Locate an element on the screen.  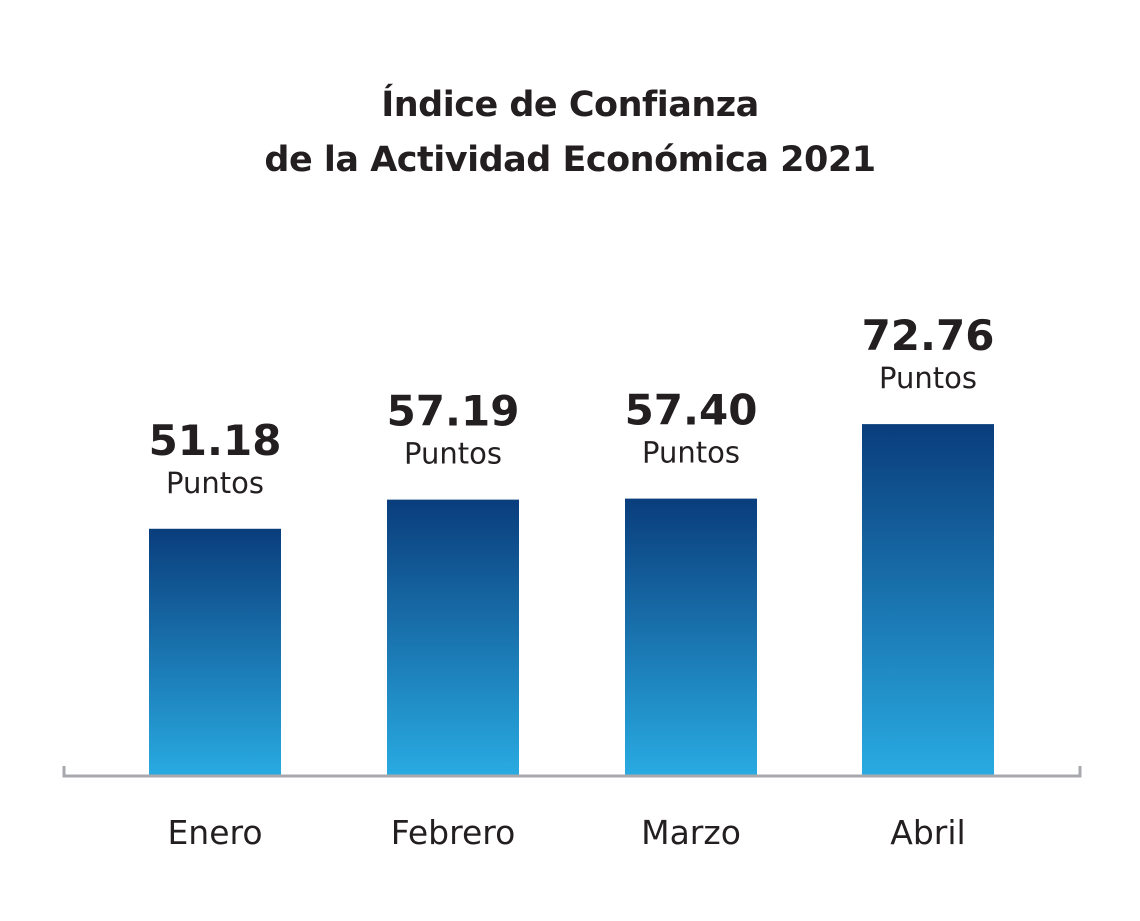
chart-title-line-2: de la Actividad Económica 2021 is located at coordinates (570, 160).